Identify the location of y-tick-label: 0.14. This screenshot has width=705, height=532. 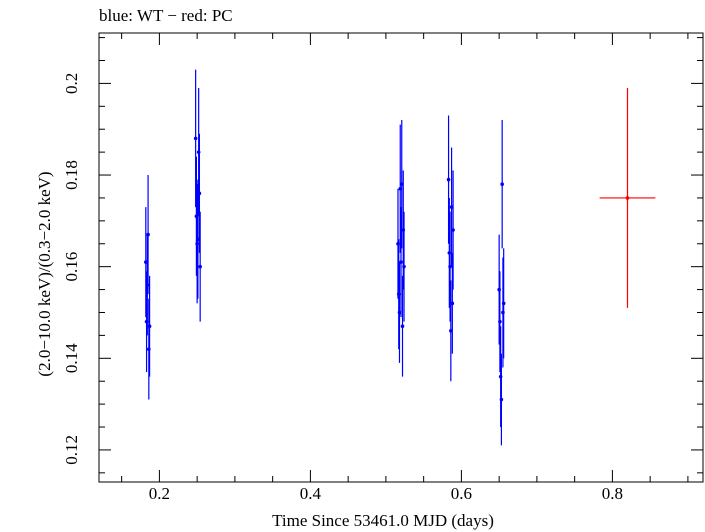
(71, 358).